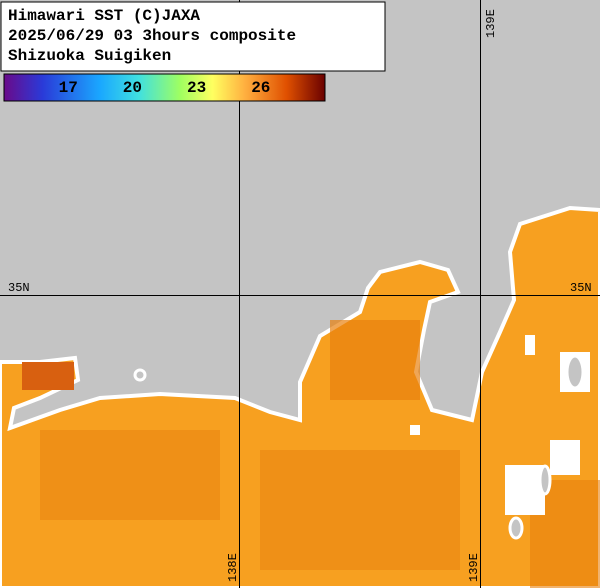 The height and width of the screenshot is (588, 600). Describe the element at coordinates (260, 88) in the screenshot. I see `colorbar-tick-label: 26` at that location.